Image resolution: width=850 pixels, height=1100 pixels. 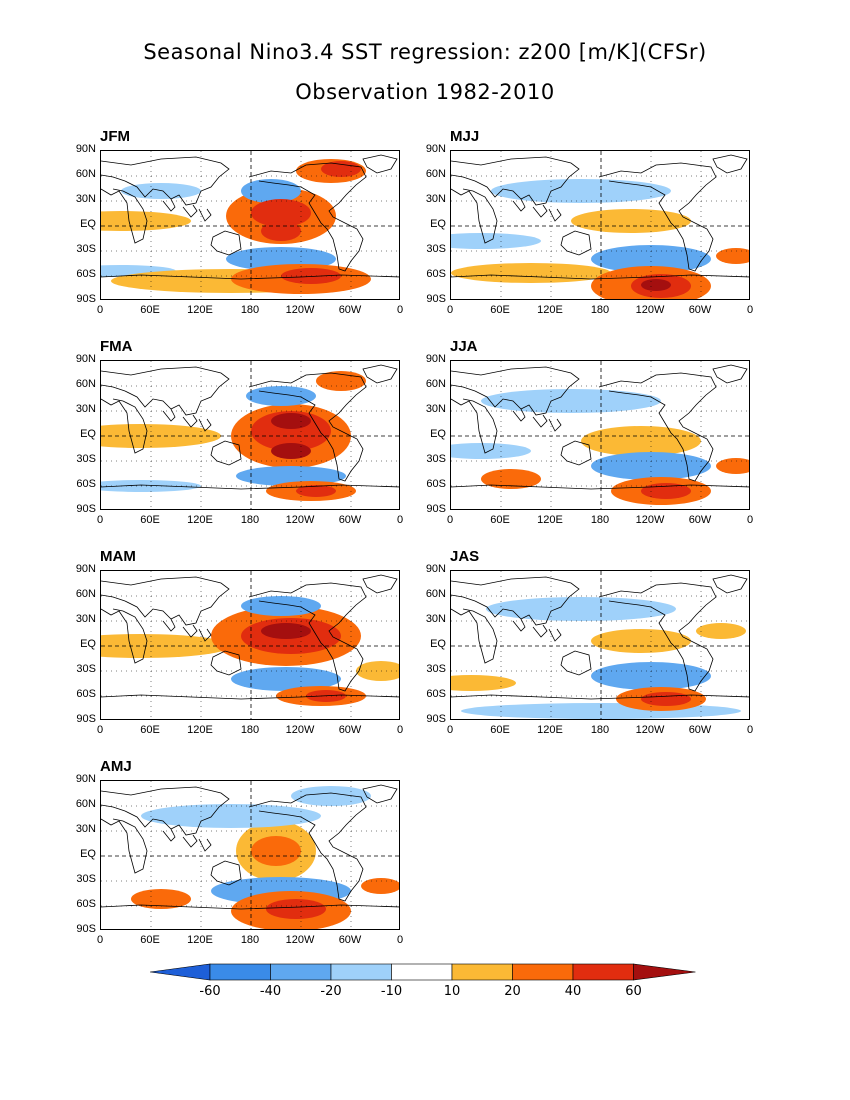 What do you see at coordinates (86, 719) in the screenshot?
I see `lat-tick-label: 90S` at bounding box center [86, 719].